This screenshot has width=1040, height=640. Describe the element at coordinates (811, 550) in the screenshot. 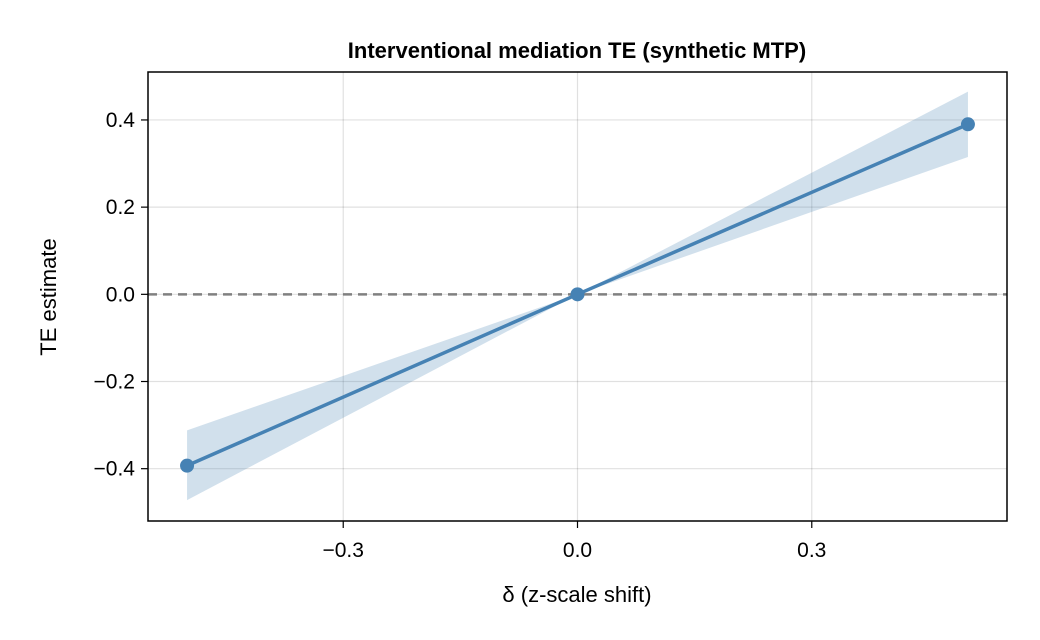

I see `x-tick-label: 0.3` at that location.